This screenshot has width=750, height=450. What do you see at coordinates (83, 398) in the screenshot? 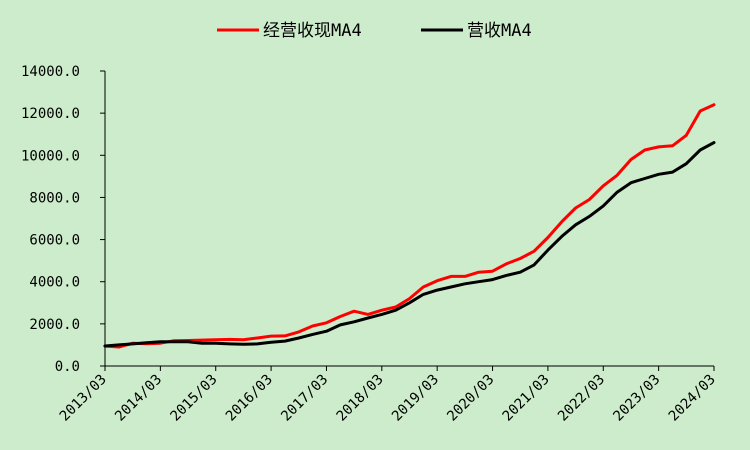
I see `x-tick-label: 2013/03` at bounding box center [83, 398].